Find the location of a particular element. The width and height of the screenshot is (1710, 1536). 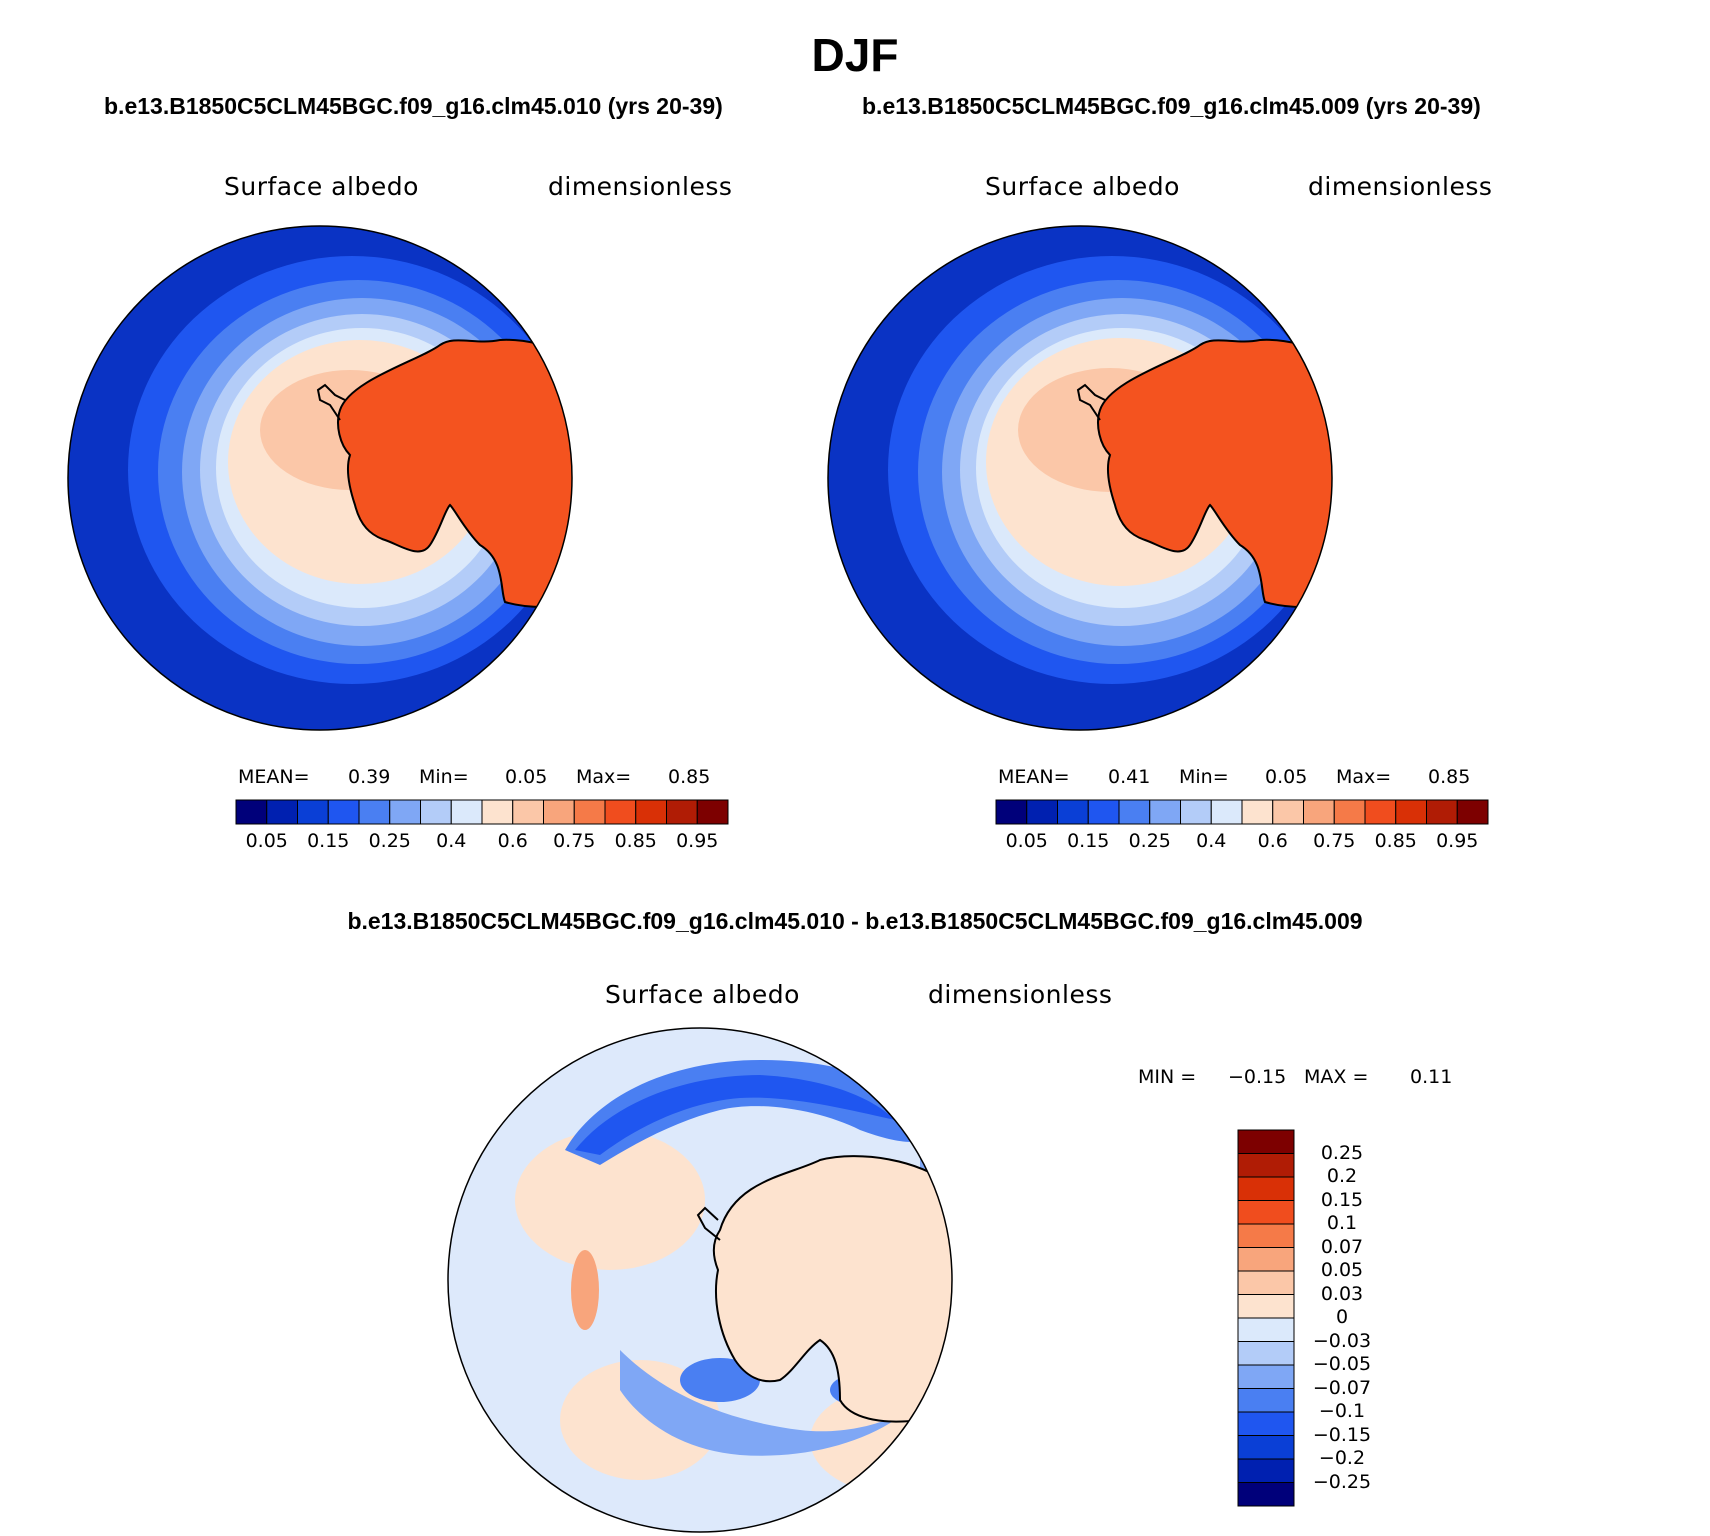

diff-colorbar-tick-label: −0.03 is located at coordinates (1342, 1340).